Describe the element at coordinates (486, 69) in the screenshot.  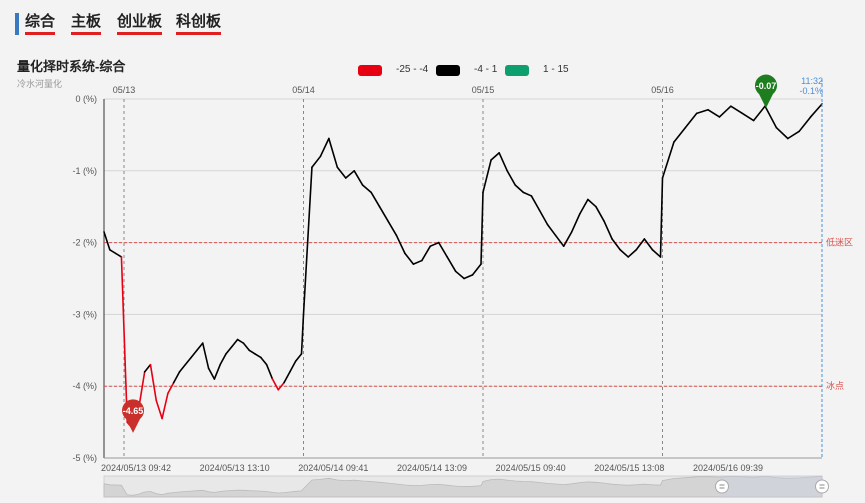
I see `legend-label-mid: -4 - 1` at that location.